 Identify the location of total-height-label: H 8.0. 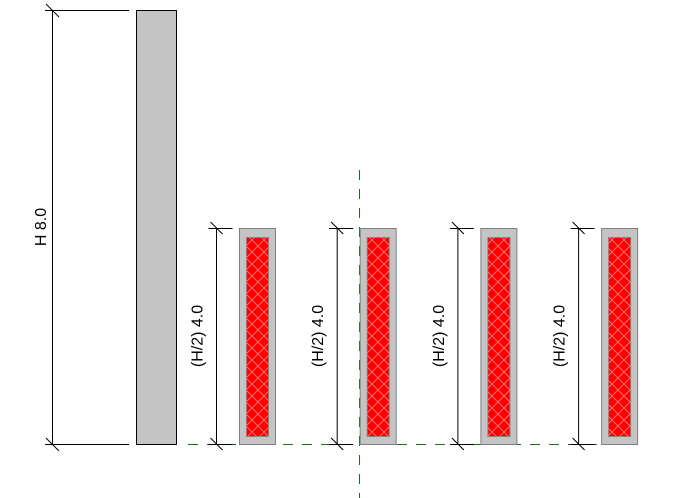
(41, 227).